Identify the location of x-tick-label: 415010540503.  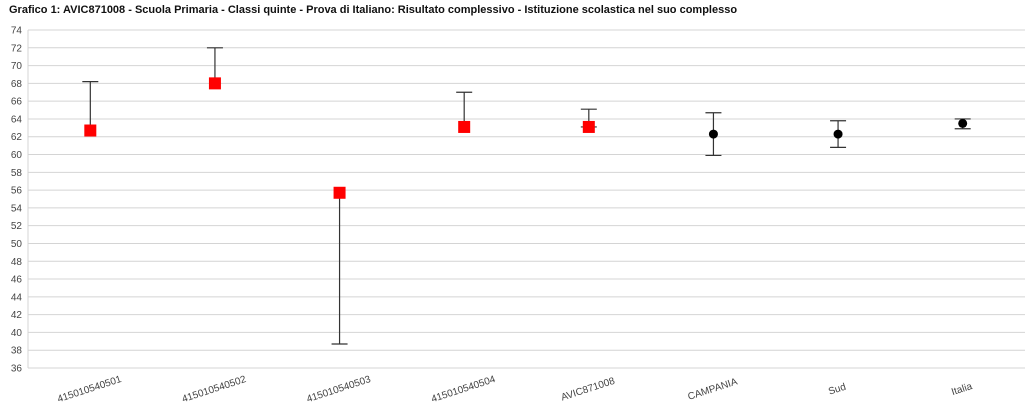
(338, 389).